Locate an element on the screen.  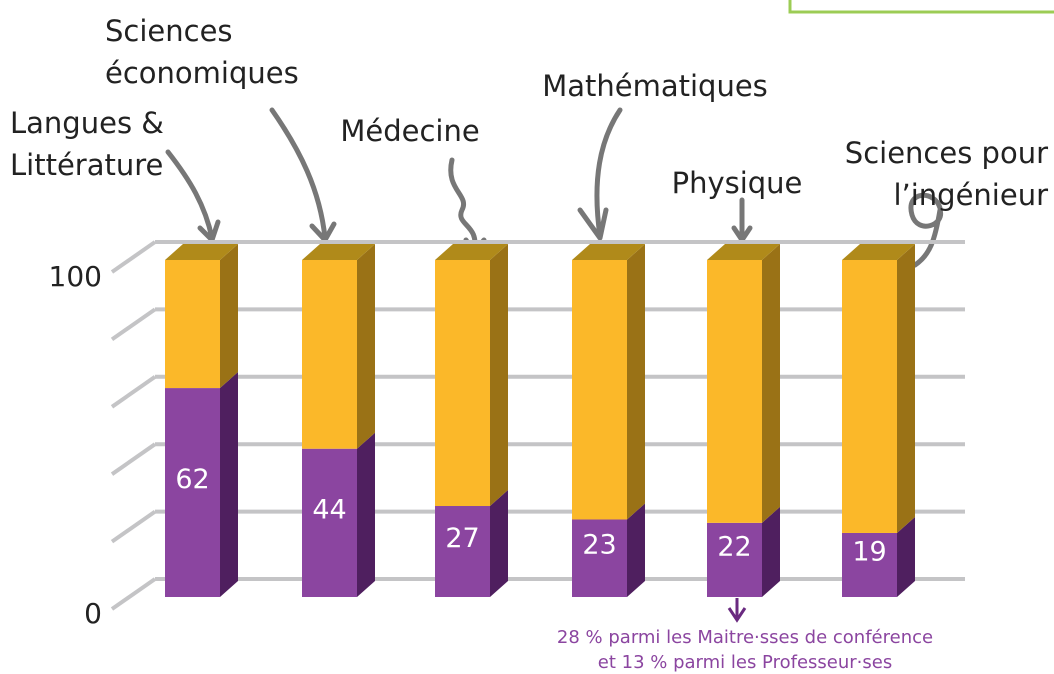
value-label: 44 is located at coordinates (329, 509).